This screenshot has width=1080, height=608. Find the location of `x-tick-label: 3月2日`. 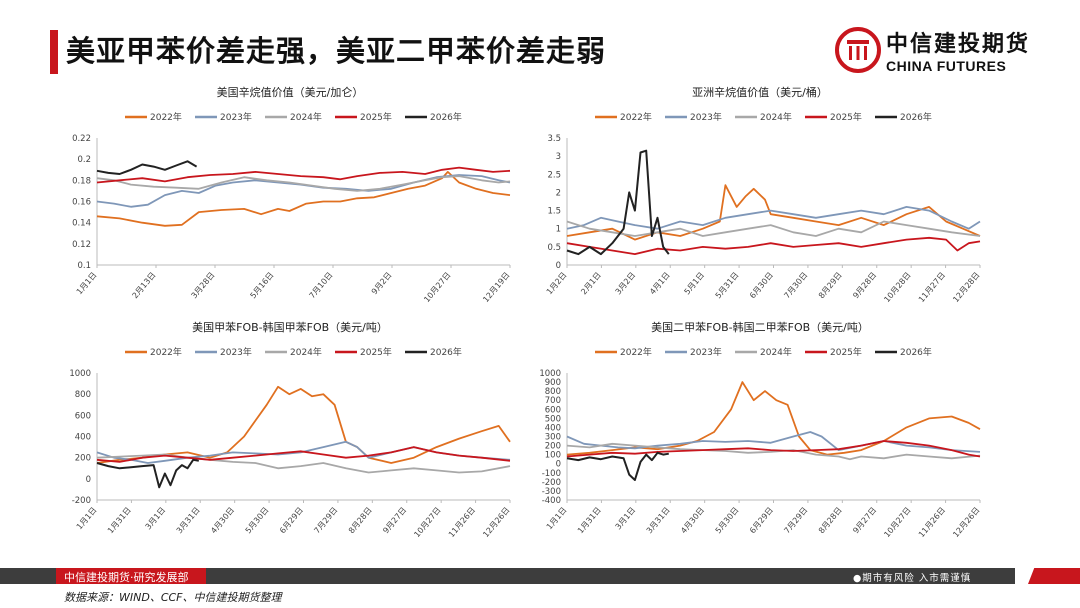

x-tick-label: 3月2日 is located at coordinates (626, 284).